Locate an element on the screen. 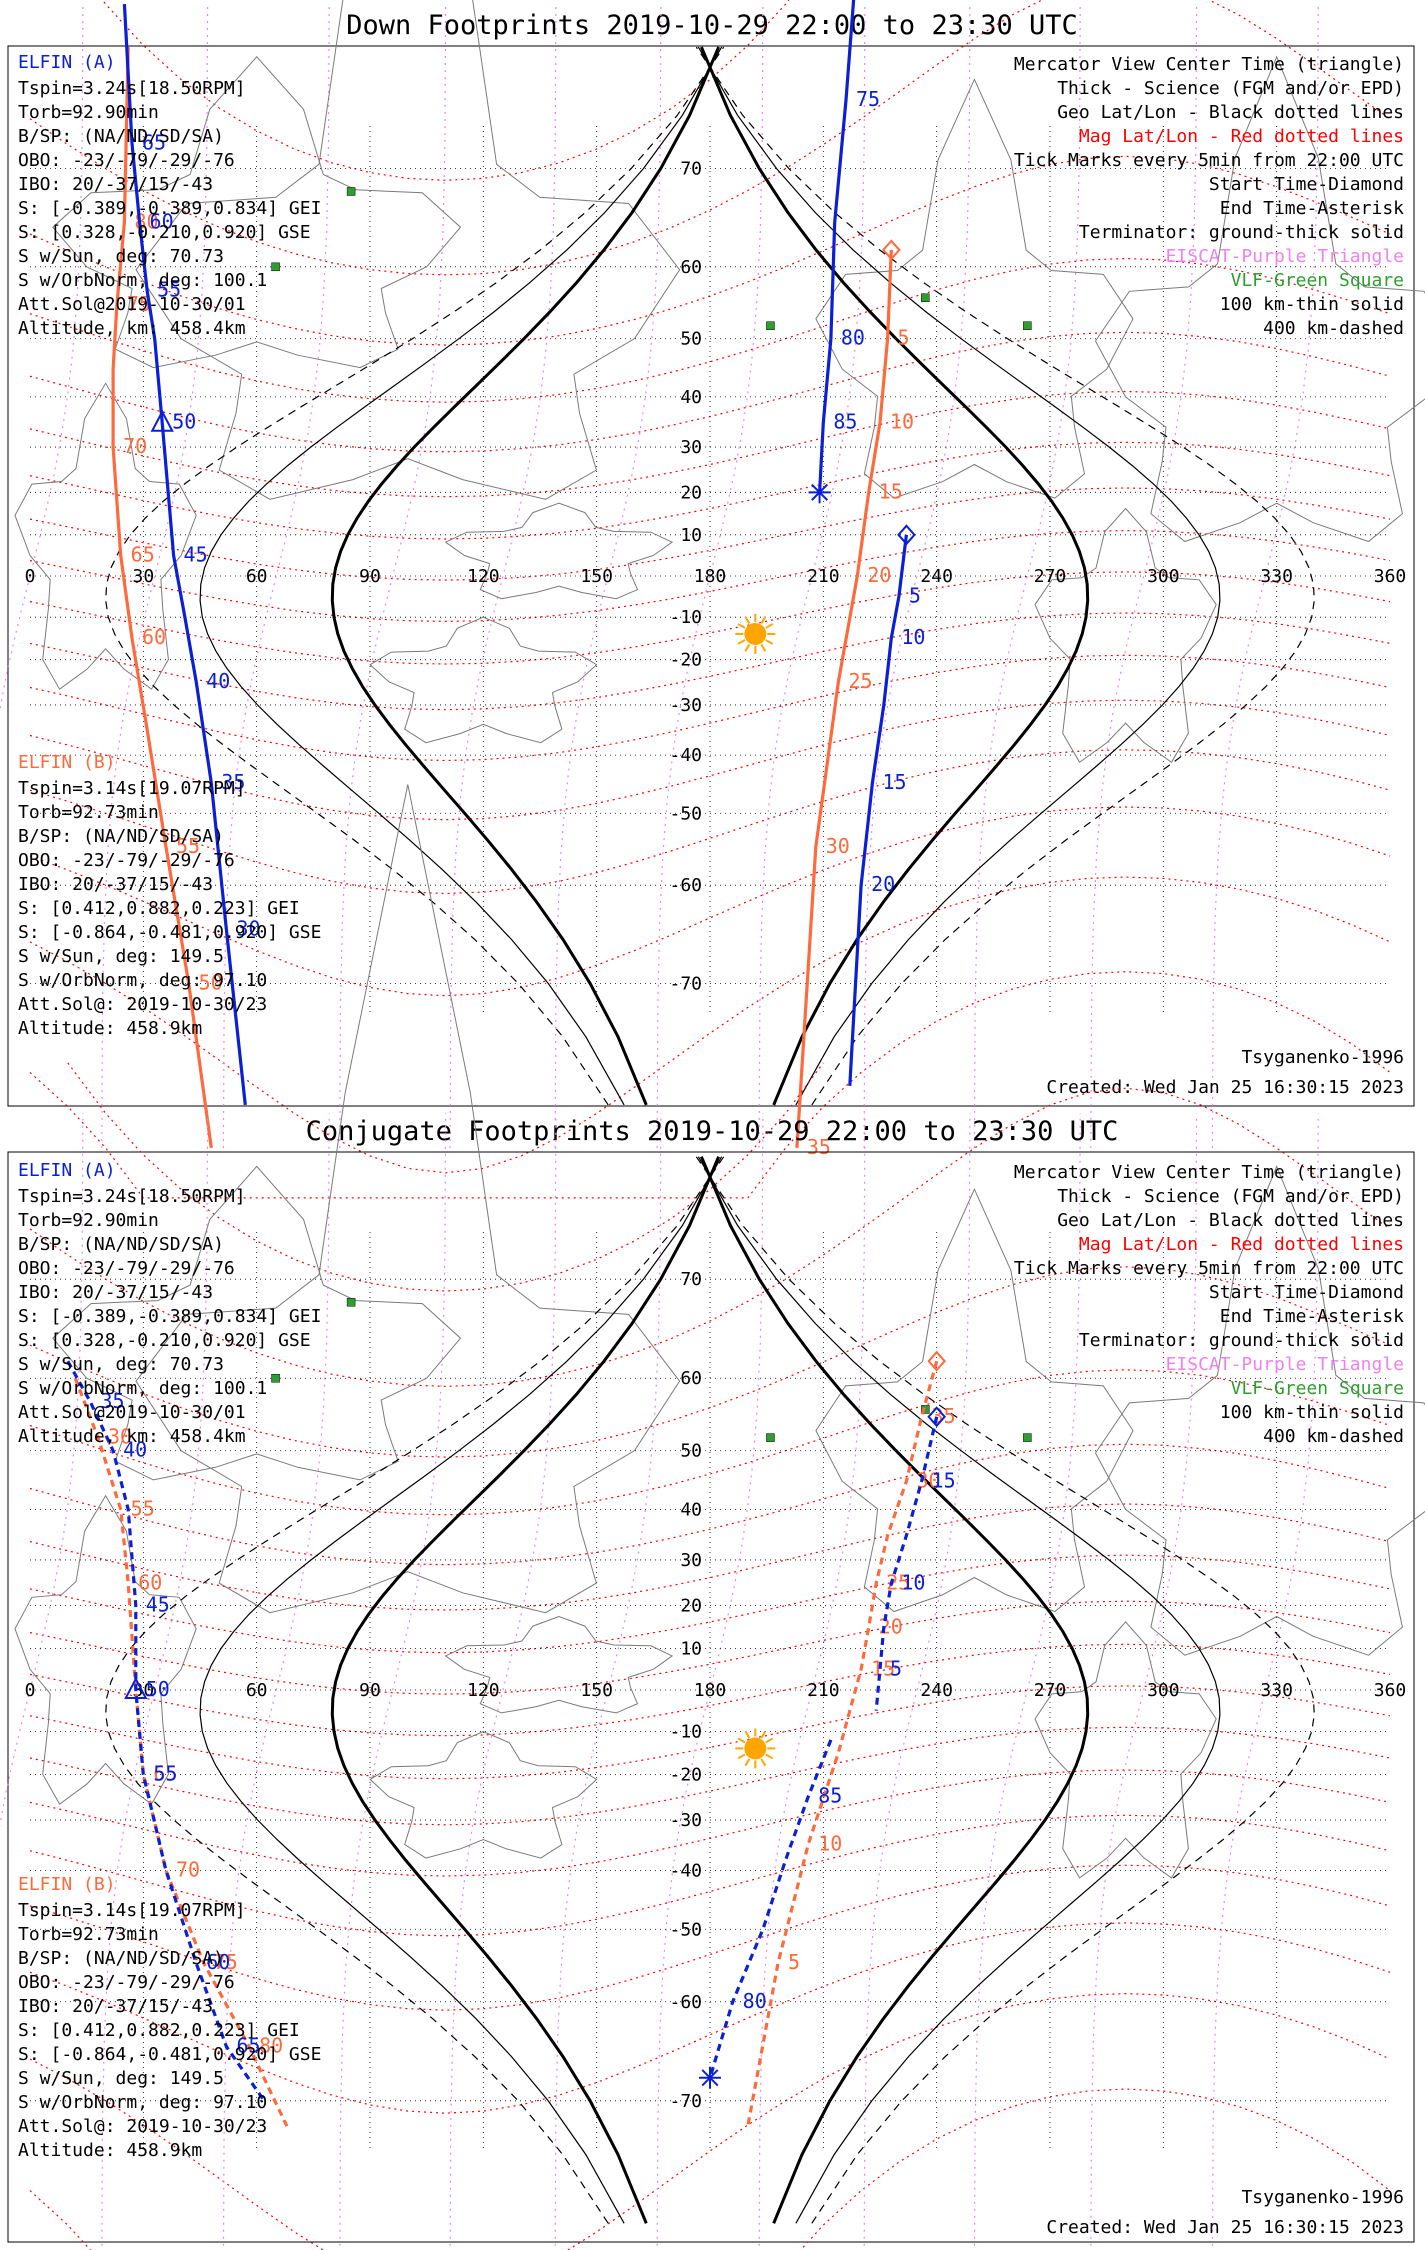  lat-tick-label: -30 is located at coordinates (685, 1820).